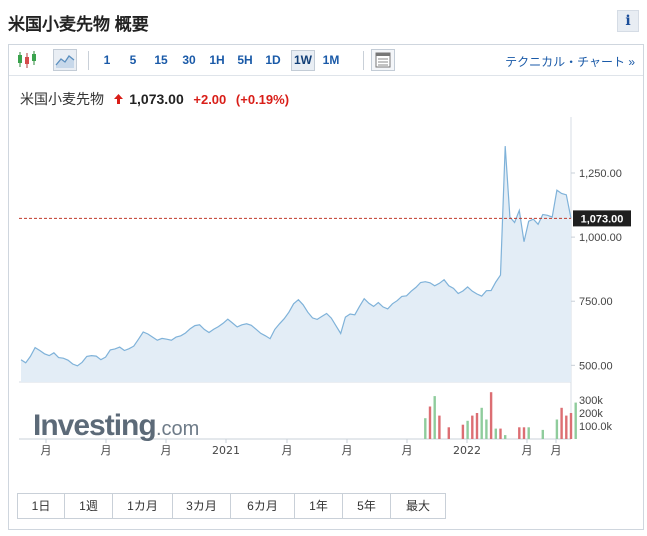  I want to click on candlestick-icon, so click(27, 60).